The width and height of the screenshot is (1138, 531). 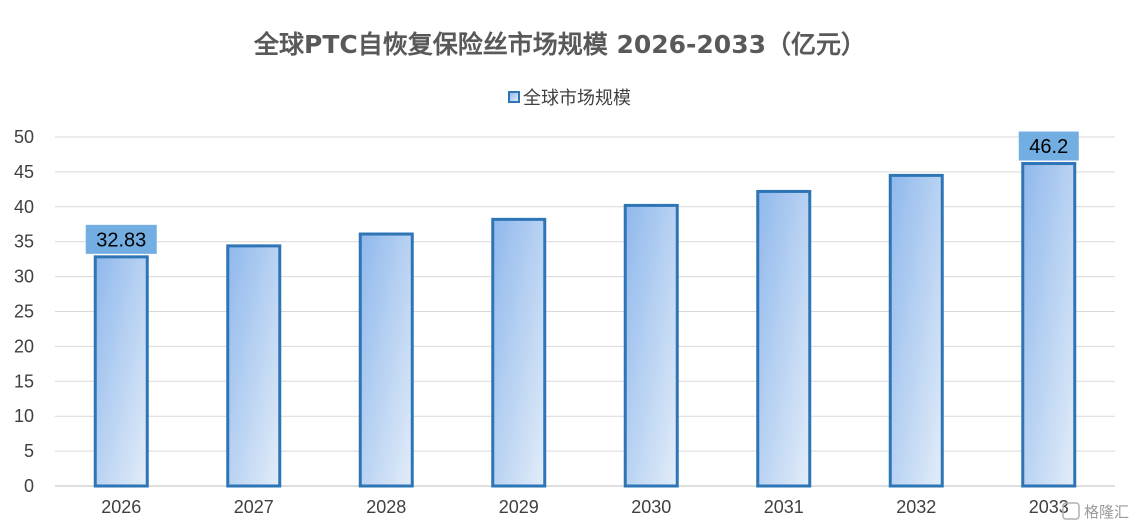 What do you see at coordinates (514, 97) in the screenshot?
I see `legend-swatch` at bounding box center [514, 97].